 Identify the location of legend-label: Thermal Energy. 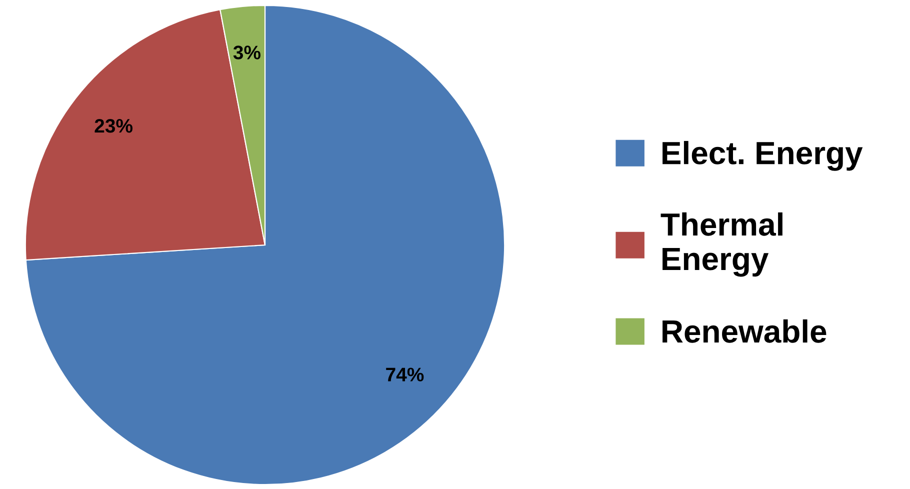
(721, 244).